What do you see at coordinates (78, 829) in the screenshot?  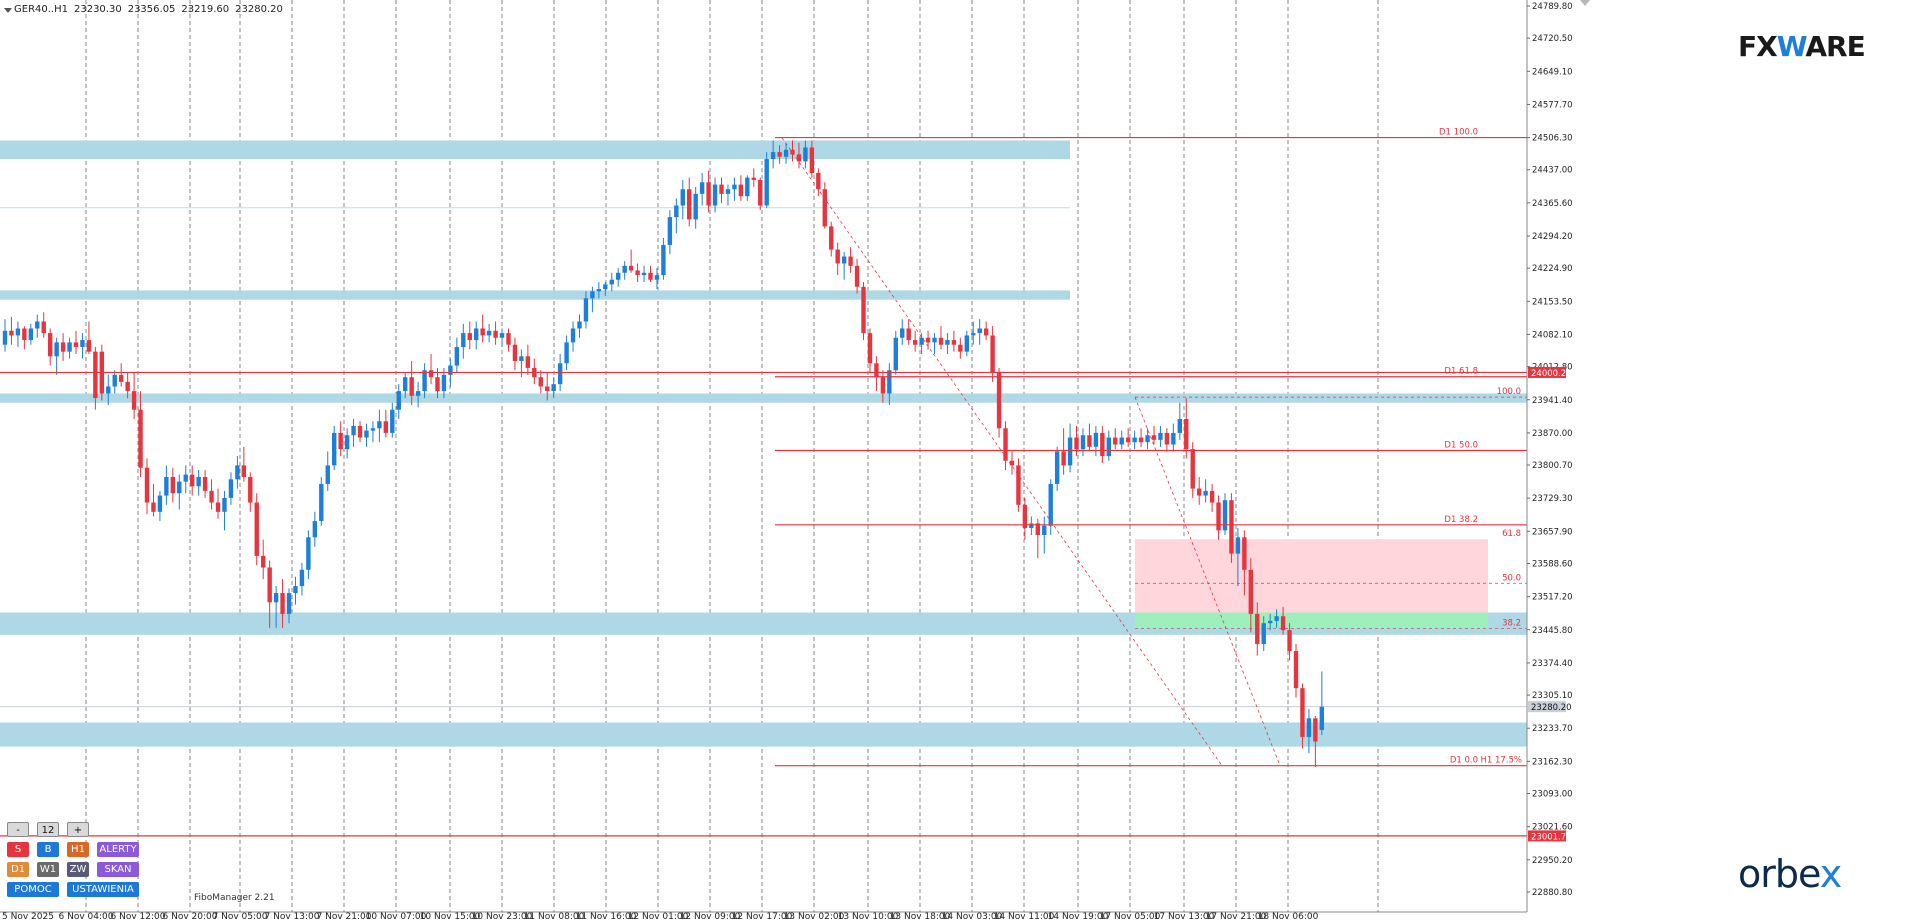 I see `increase-button: +` at bounding box center [78, 829].